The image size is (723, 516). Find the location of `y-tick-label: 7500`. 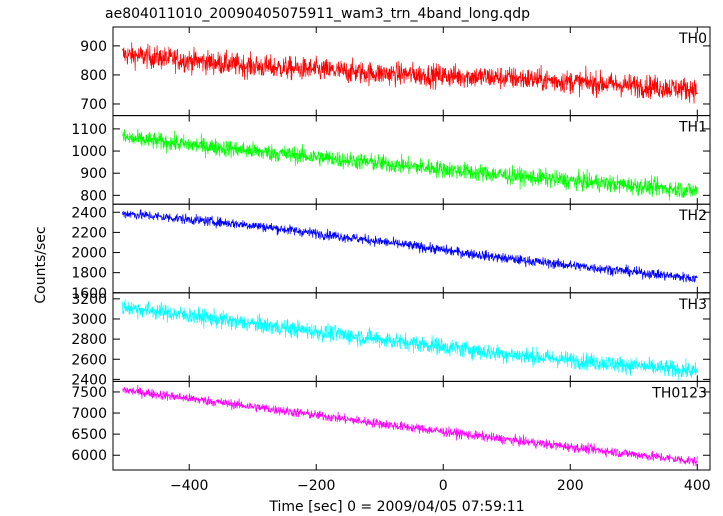

y-tick-label: 7500 is located at coordinates (89, 393).